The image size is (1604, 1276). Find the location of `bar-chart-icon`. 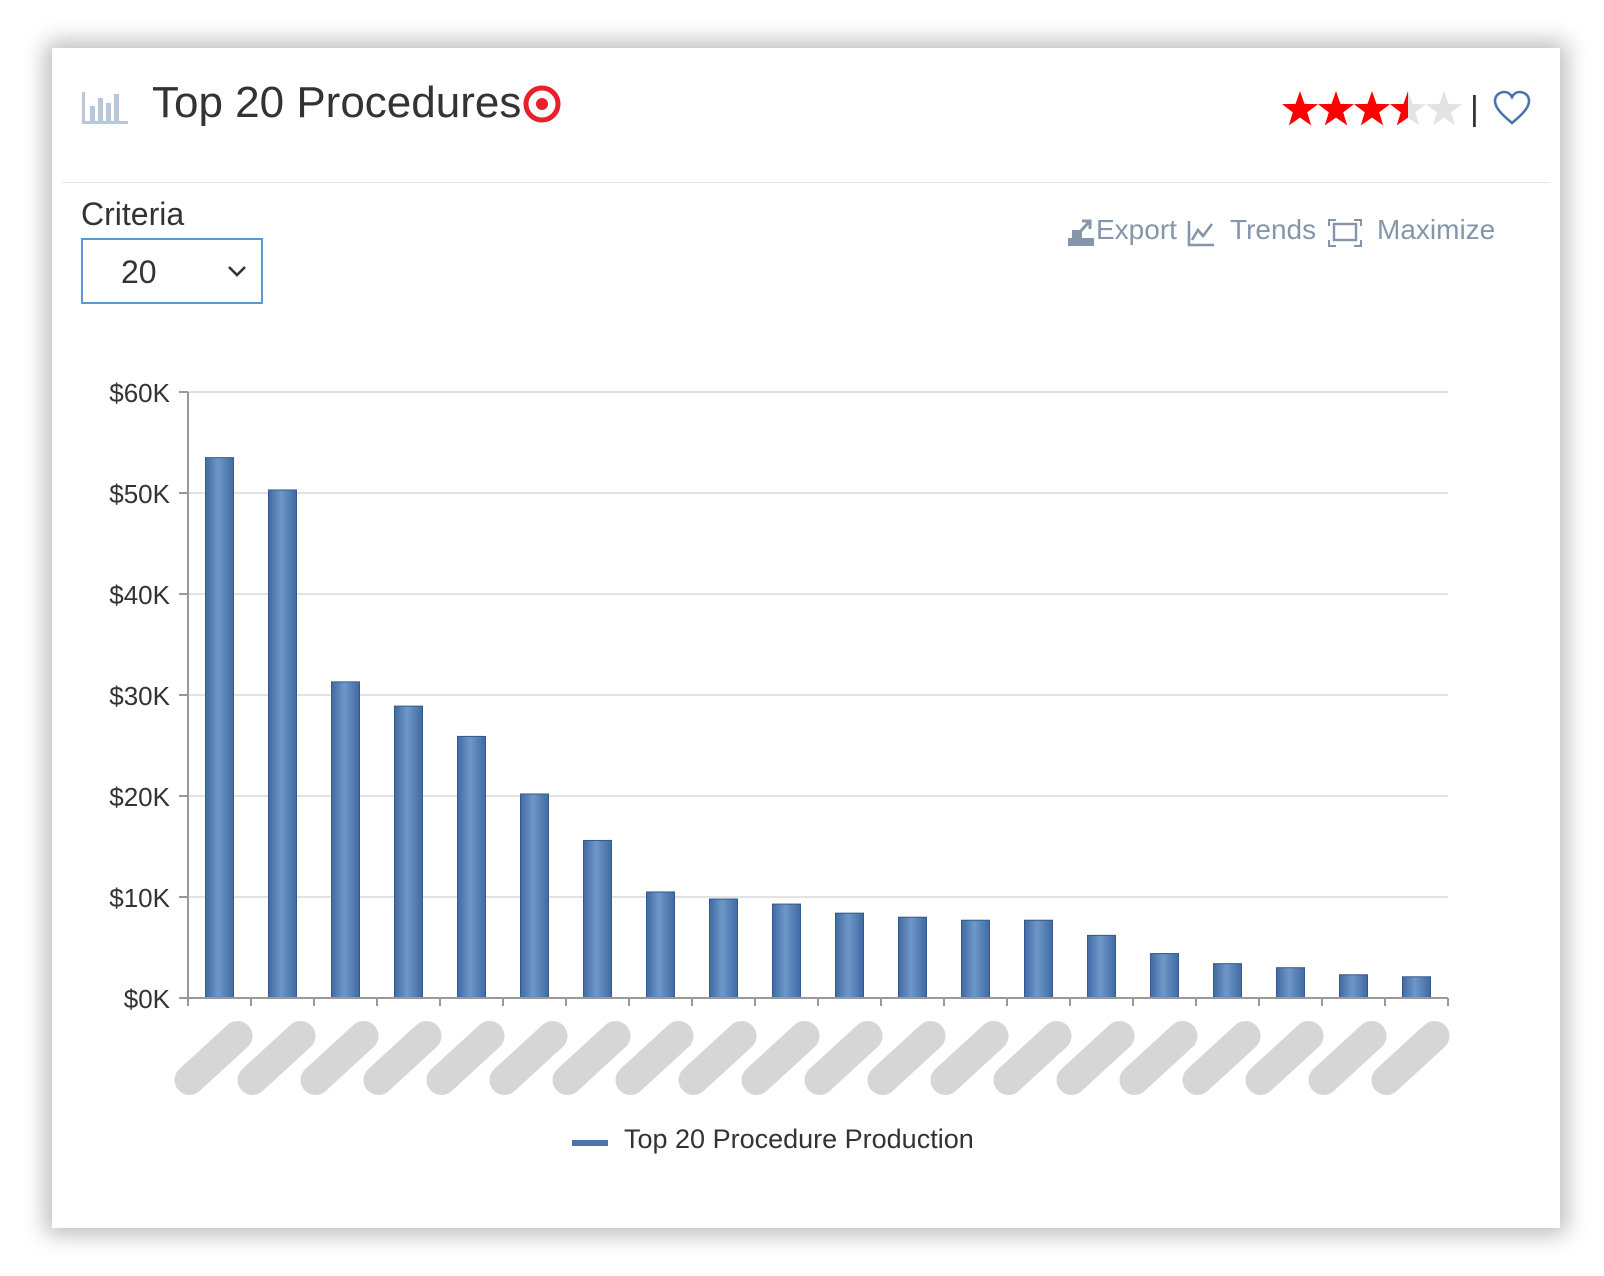

bar-chart-icon is located at coordinates (105, 108).